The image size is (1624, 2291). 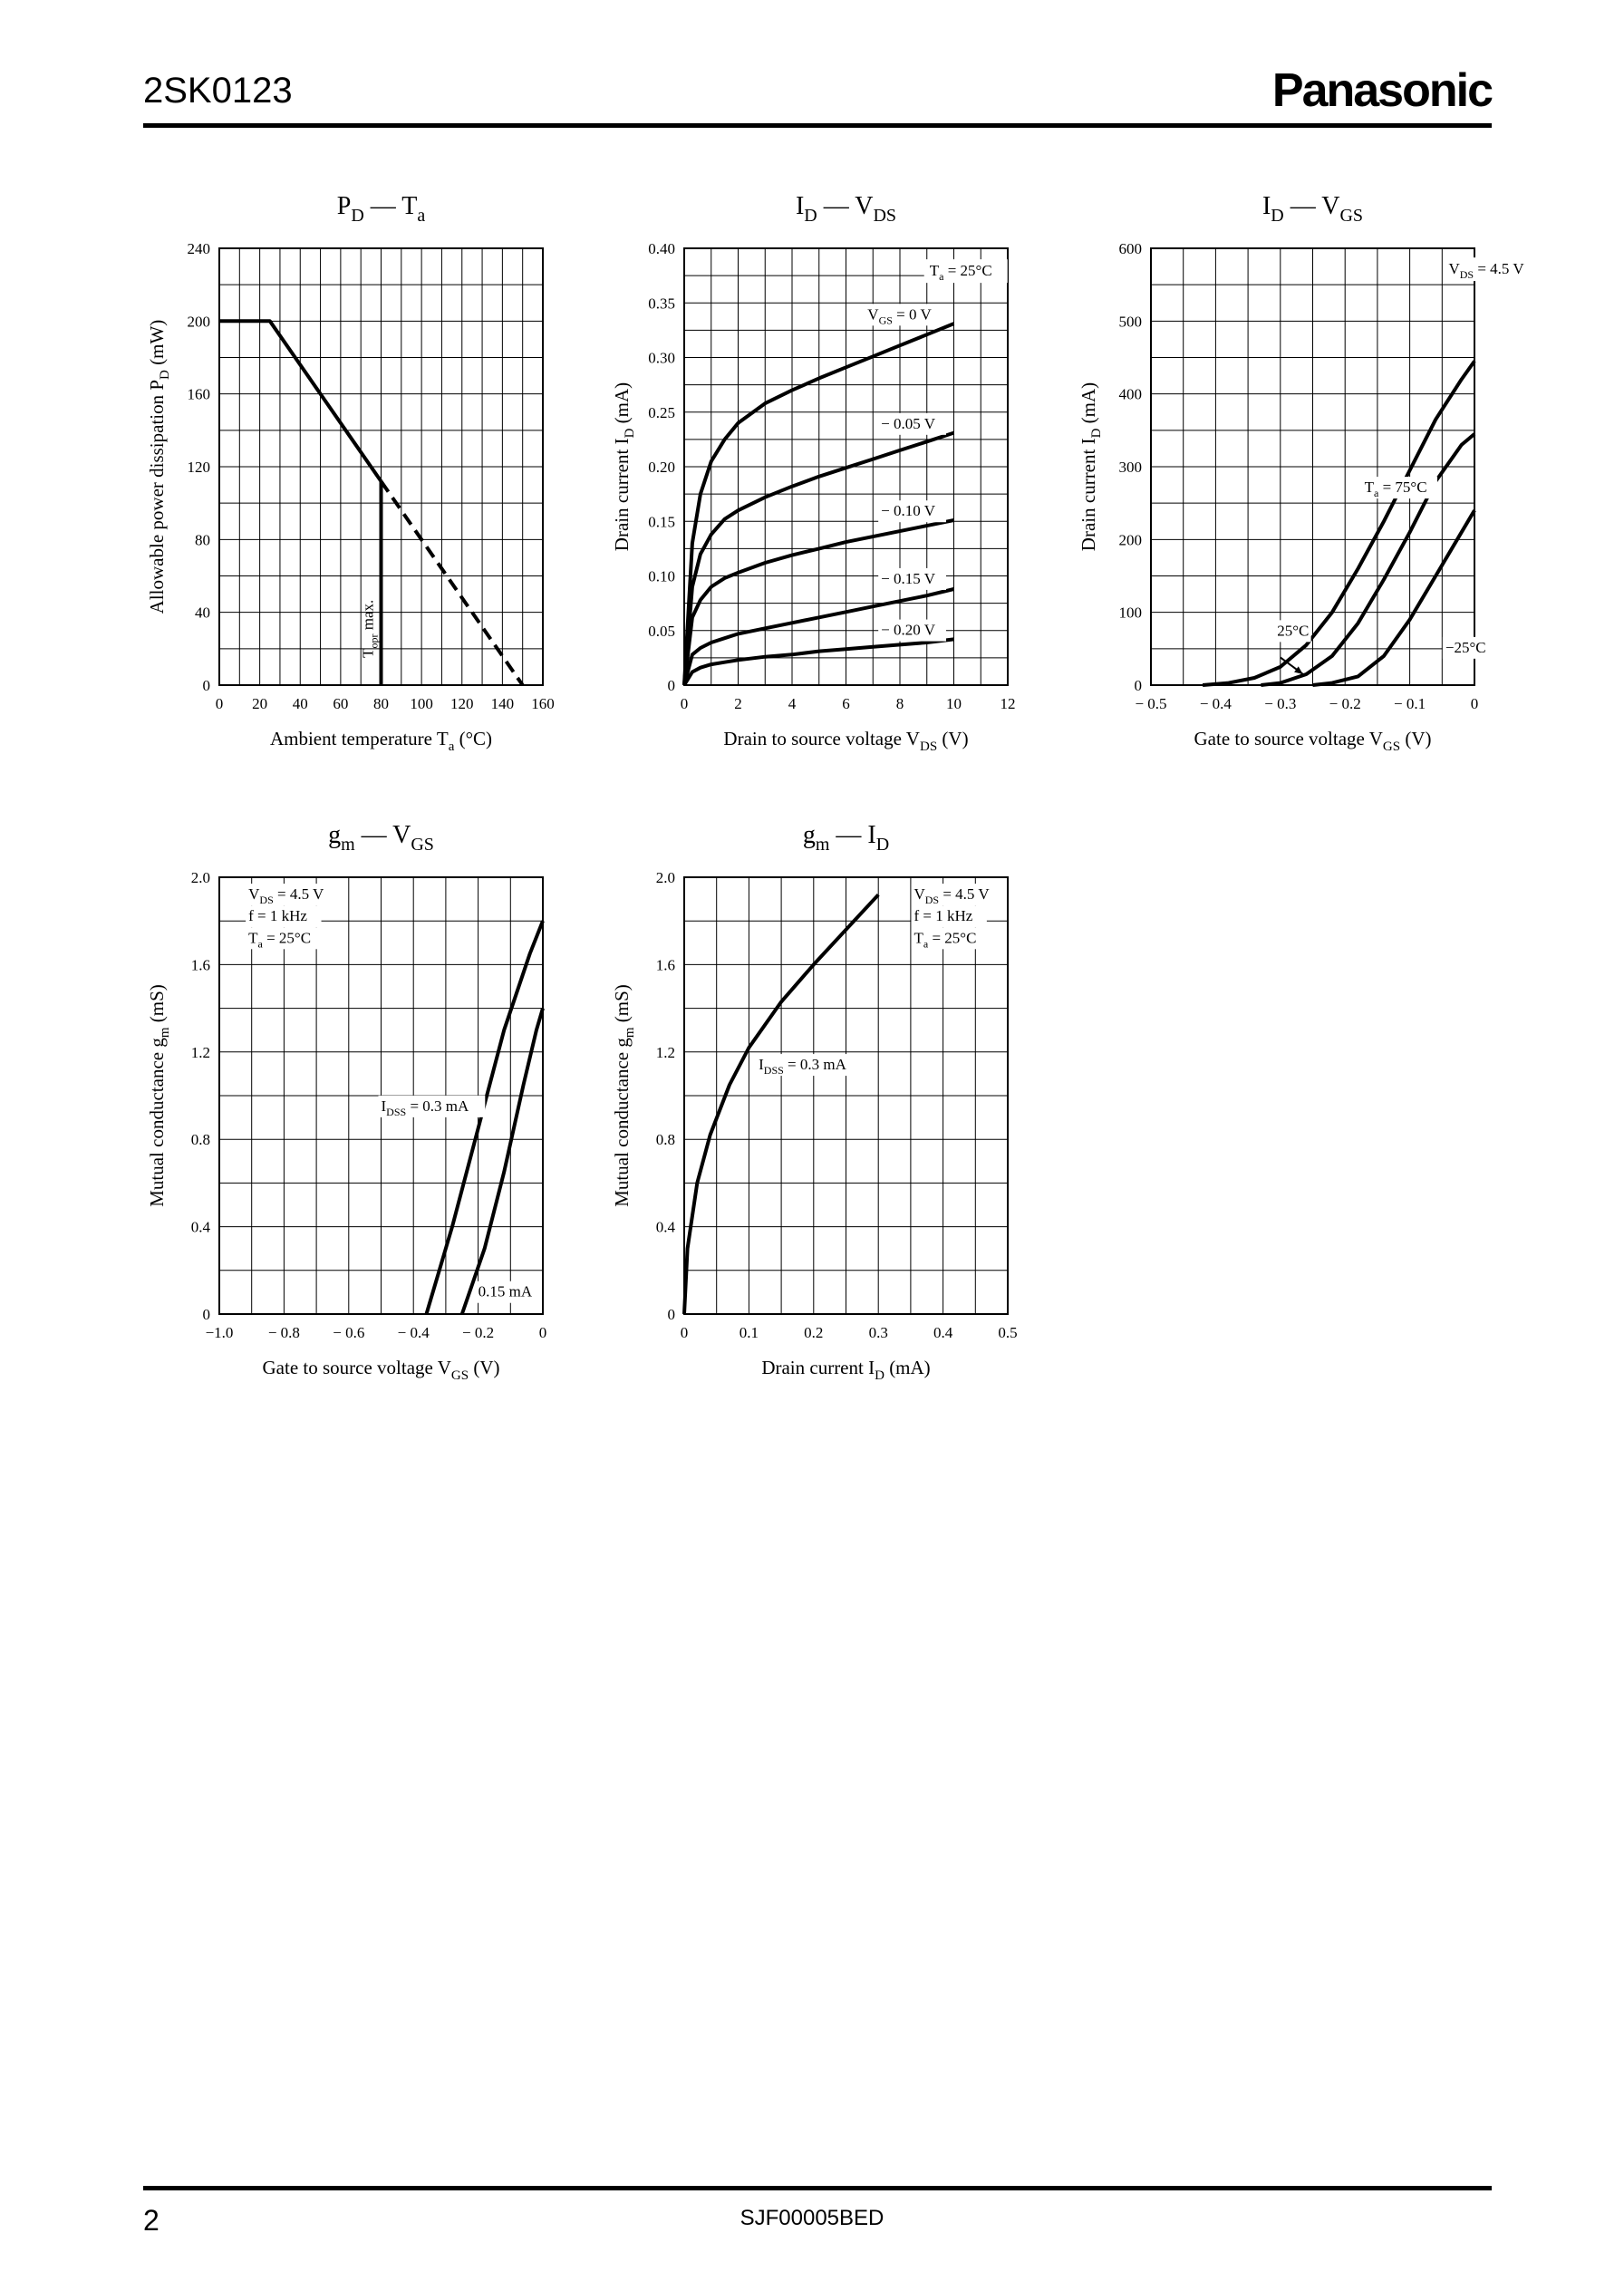 I want to click on x-tick-label: − 0.3, so click(x=1280, y=703).